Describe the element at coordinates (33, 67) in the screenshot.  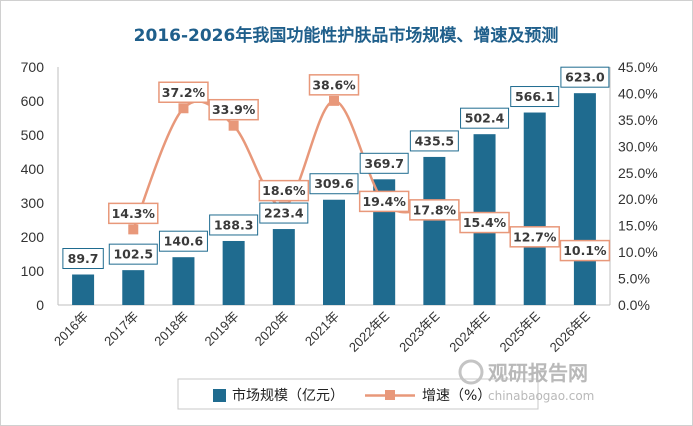
I see `y-left-tick-label: 700` at that location.